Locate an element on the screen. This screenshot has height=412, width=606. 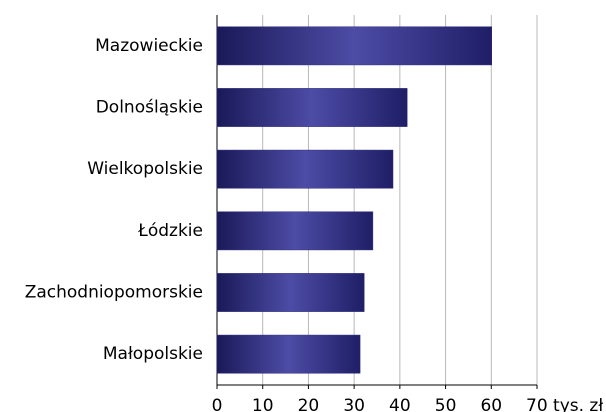
x-tick-label: 10 is located at coordinates (263, 404).